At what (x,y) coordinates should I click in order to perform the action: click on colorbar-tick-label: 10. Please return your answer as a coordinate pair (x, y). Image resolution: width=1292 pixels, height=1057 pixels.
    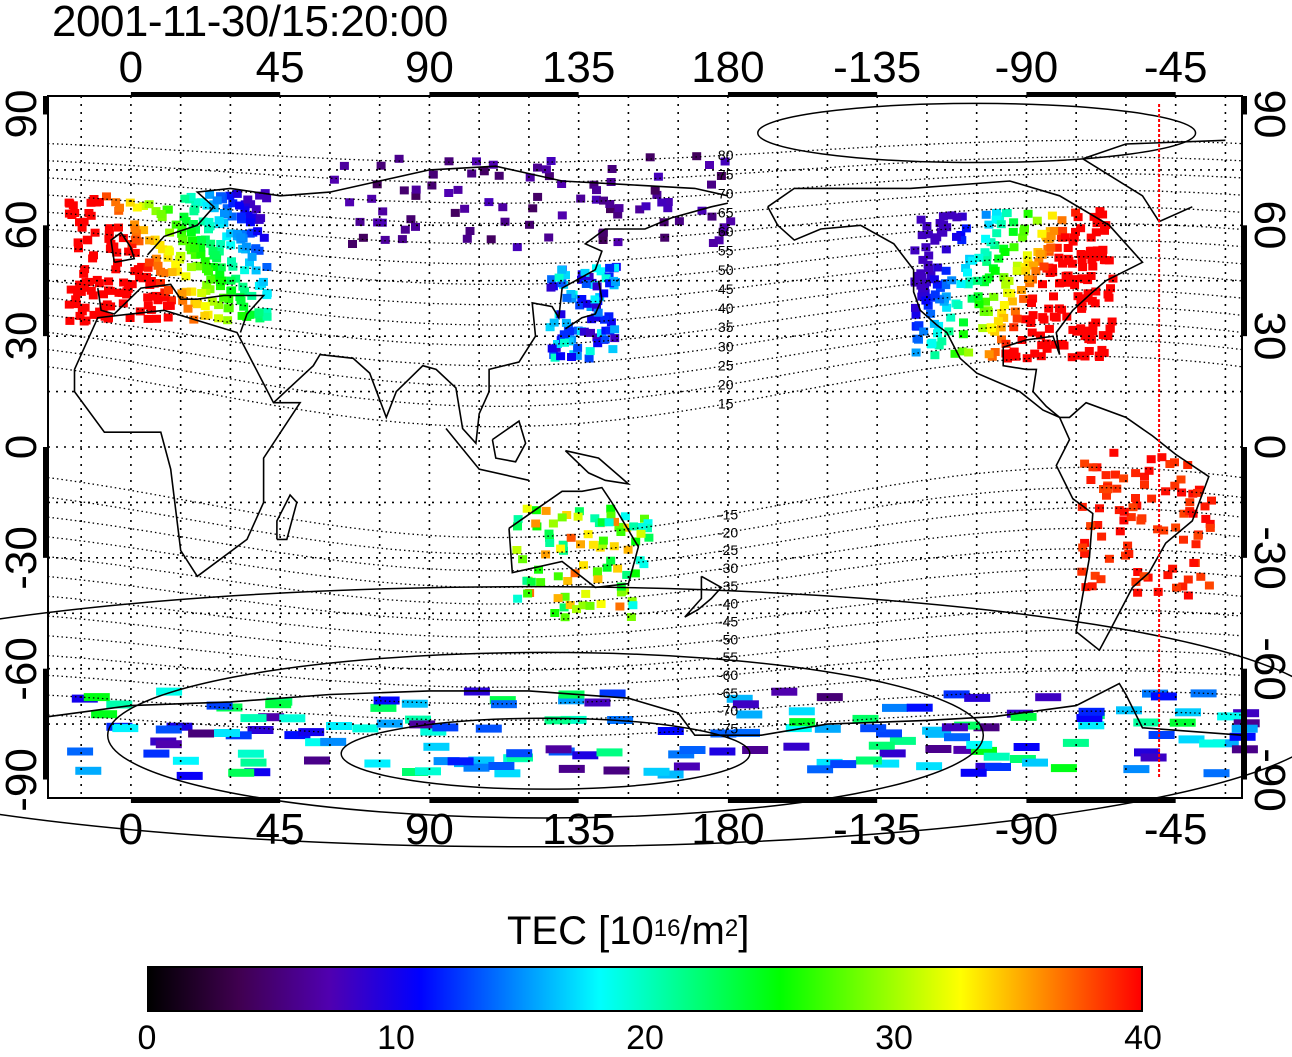
    Looking at the image, I should click on (396, 1038).